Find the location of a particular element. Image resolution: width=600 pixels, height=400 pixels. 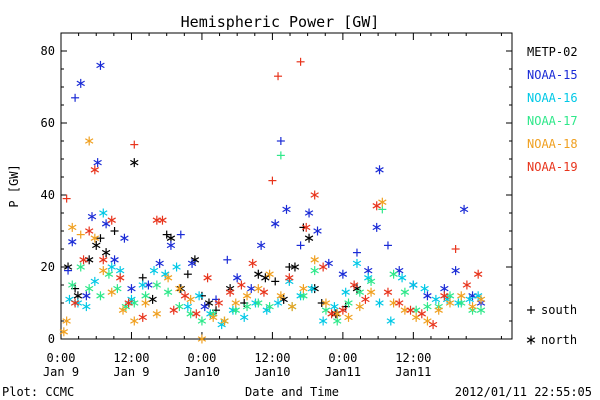

legend-entry: METP-02 is located at coordinates (552, 52).